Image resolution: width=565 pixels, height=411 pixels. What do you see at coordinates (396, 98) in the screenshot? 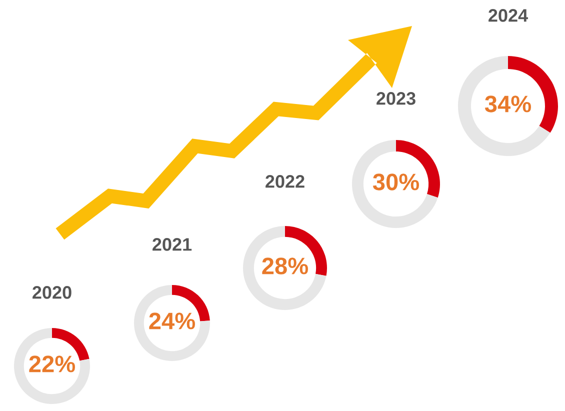
I see `chart-title: 2023` at bounding box center [396, 98].